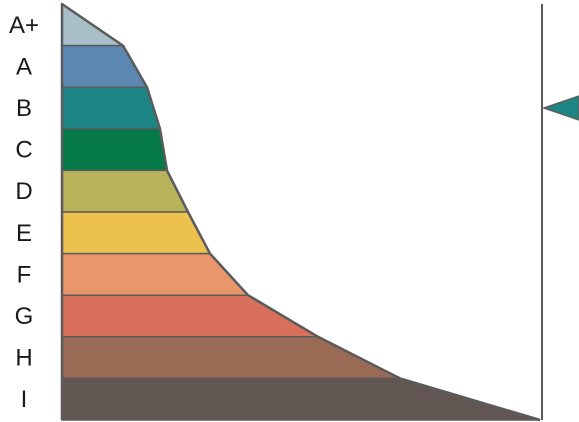  I want to click on grade-label-h: H, so click(23, 358).